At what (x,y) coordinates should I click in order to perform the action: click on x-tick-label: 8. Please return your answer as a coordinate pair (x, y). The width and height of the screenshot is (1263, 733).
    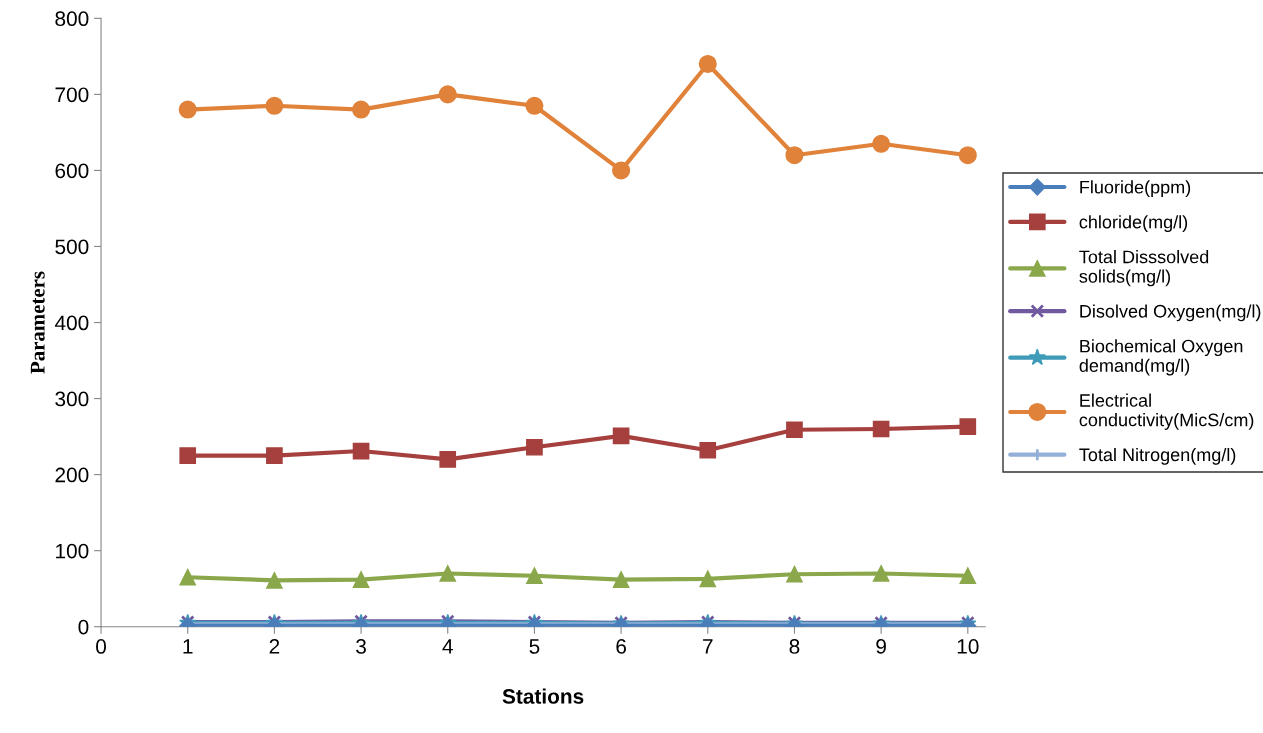
    Looking at the image, I should click on (794, 646).